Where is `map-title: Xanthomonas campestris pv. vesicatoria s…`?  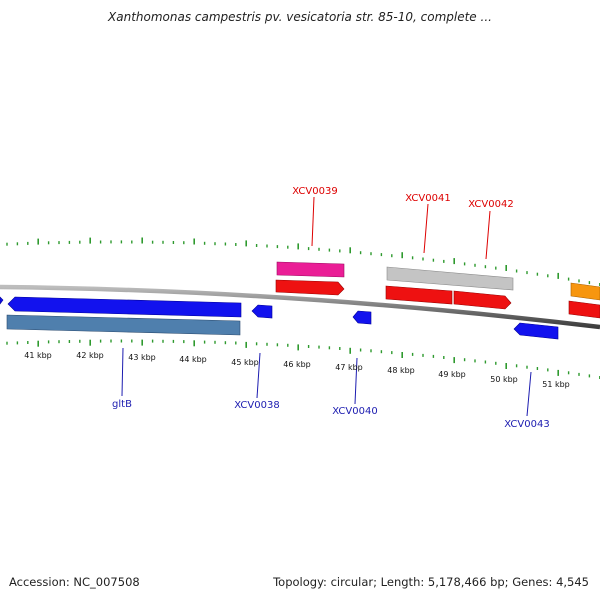 map-title: Xanthomonas campestris pv. vesicatoria s… is located at coordinates (300, 17).